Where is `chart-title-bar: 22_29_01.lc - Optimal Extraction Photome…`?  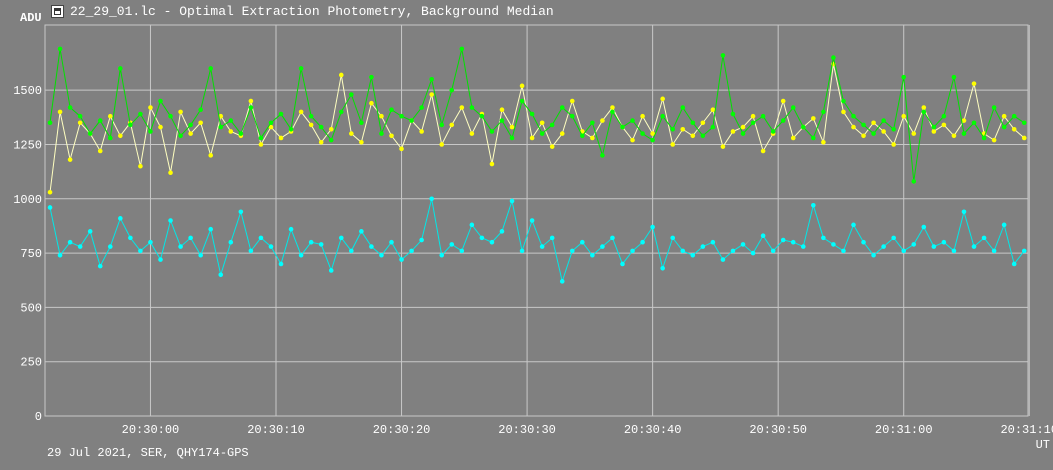
chart-title-bar: 22_29_01.lc - Optimal Extraction Photome… is located at coordinates (302, 11).